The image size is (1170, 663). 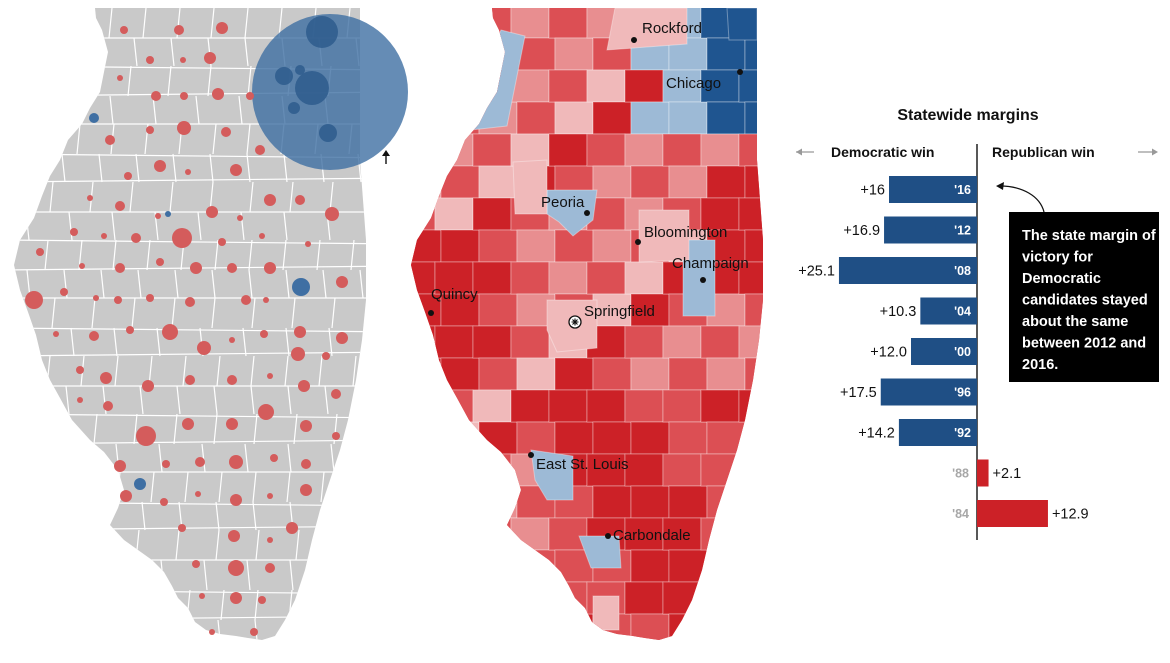 What do you see at coordinates (1075, 152) in the screenshot?
I see `right-header: Republican win` at bounding box center [1075, 152].